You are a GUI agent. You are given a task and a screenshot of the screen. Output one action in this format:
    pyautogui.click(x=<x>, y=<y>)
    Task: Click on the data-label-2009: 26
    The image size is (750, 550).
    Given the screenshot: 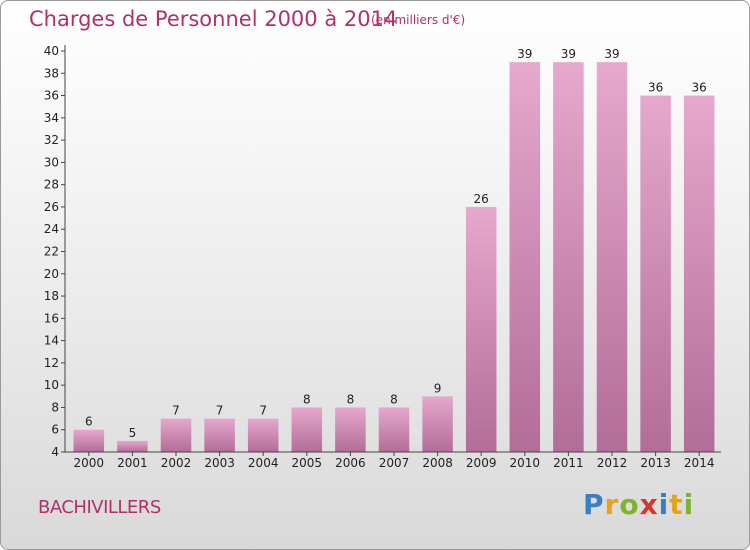 What is the action you would take?
    pyautogui.click(x=481, y=199)
    